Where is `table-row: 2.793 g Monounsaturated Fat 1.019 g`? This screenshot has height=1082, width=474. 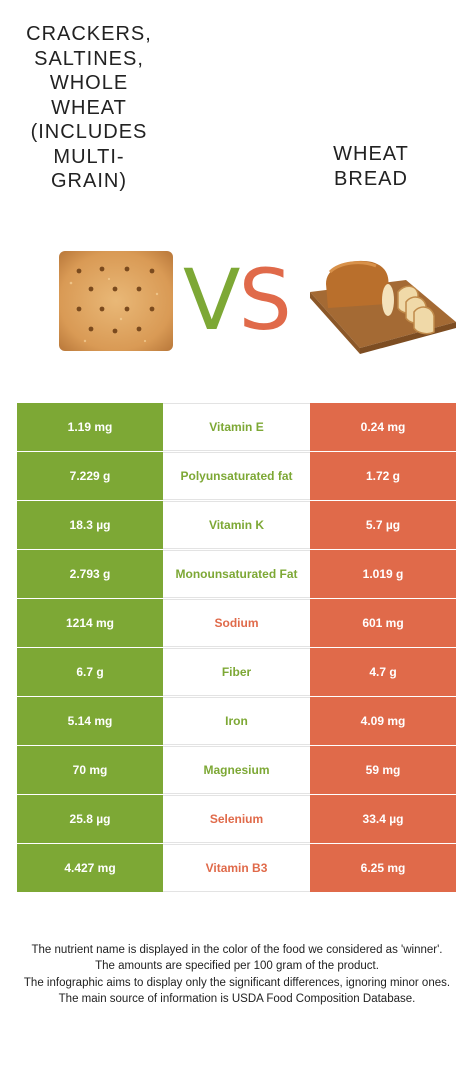 table-row: 2.793 g Monounsaturated Fat 1.019 g is located at coordinates (236, 574).